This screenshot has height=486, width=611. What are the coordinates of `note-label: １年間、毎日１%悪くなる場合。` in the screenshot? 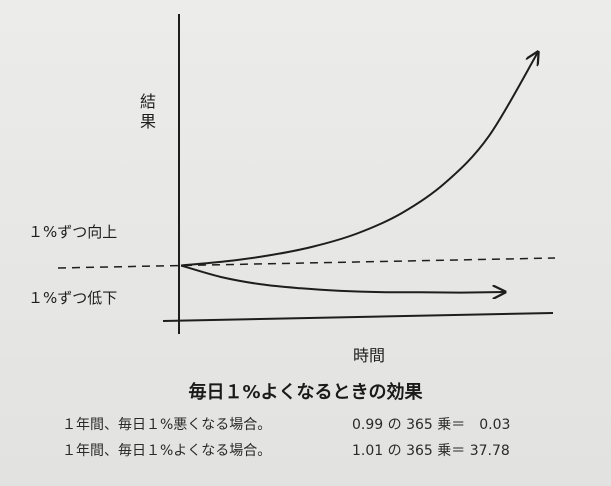 It's located at (167, 425).